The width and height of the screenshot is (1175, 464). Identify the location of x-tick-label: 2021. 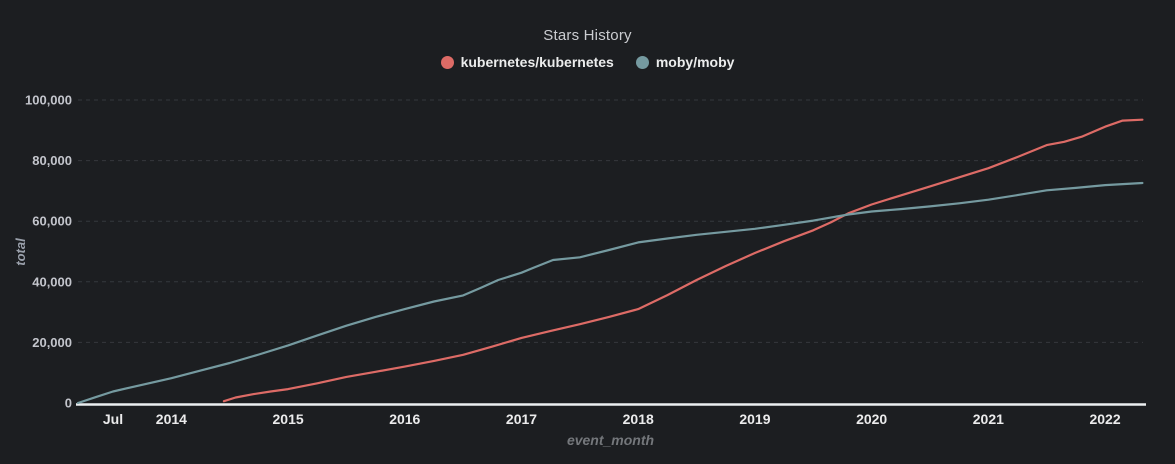
(988, 419).